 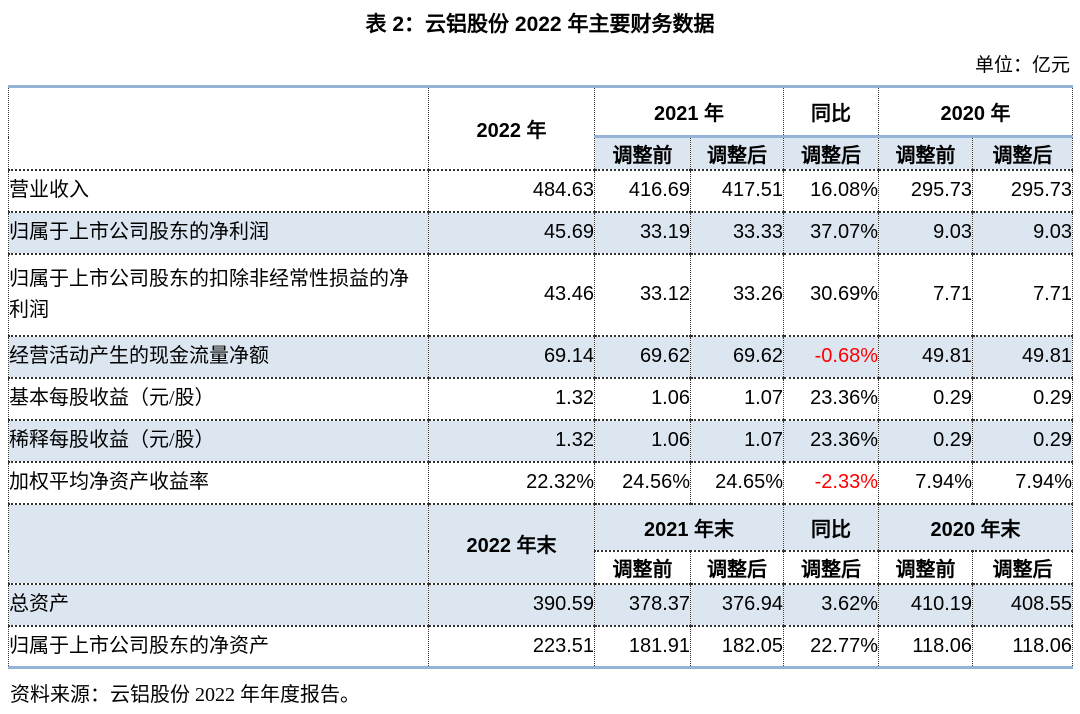 I want to click on row-label: 归属于上市公司股东的净资产, so click(x=218, y=646).